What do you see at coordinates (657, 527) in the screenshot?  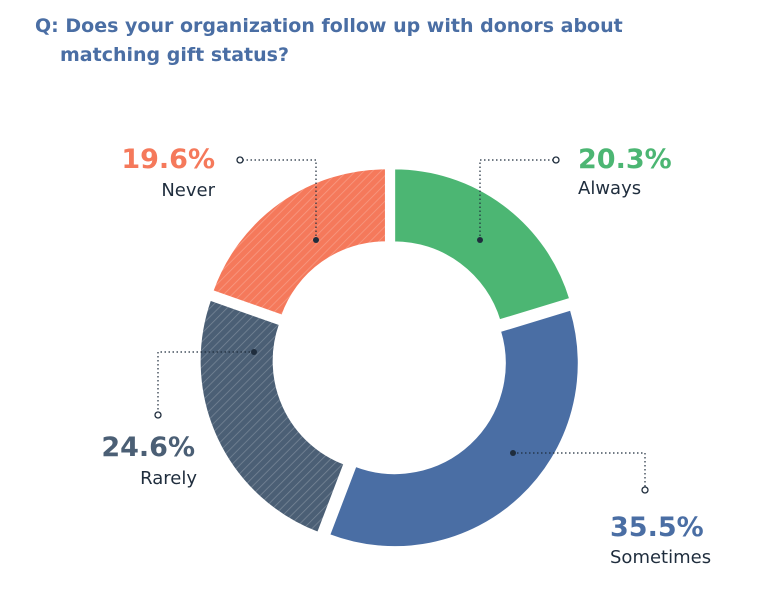 I see `value-label: 35.5%` at bounding box center [657, 527].